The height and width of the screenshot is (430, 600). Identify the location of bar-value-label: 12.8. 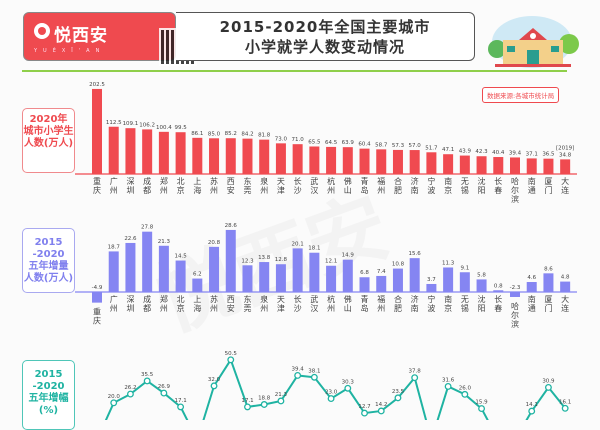
(281, 260).